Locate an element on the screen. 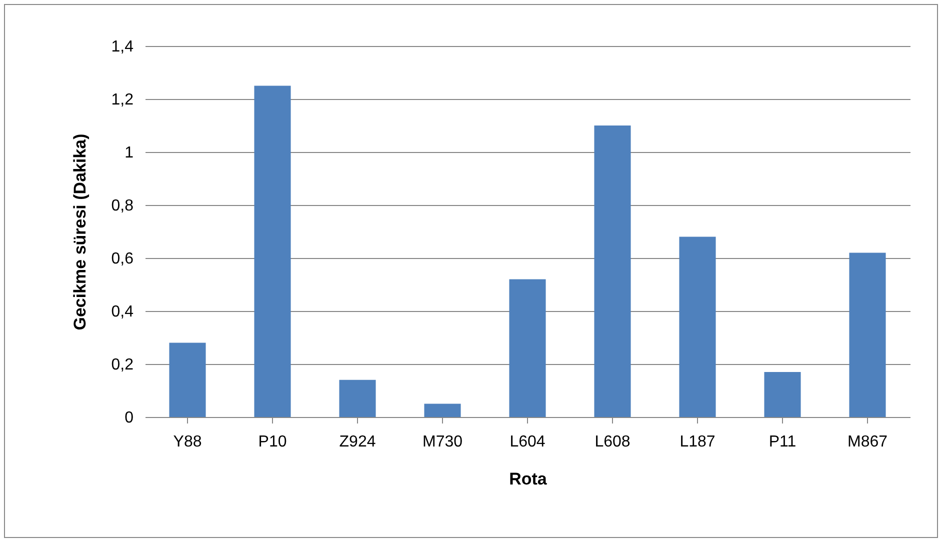 The image size is (944, 544). x-tick-label: P10 is located at coordinates (272, 442).